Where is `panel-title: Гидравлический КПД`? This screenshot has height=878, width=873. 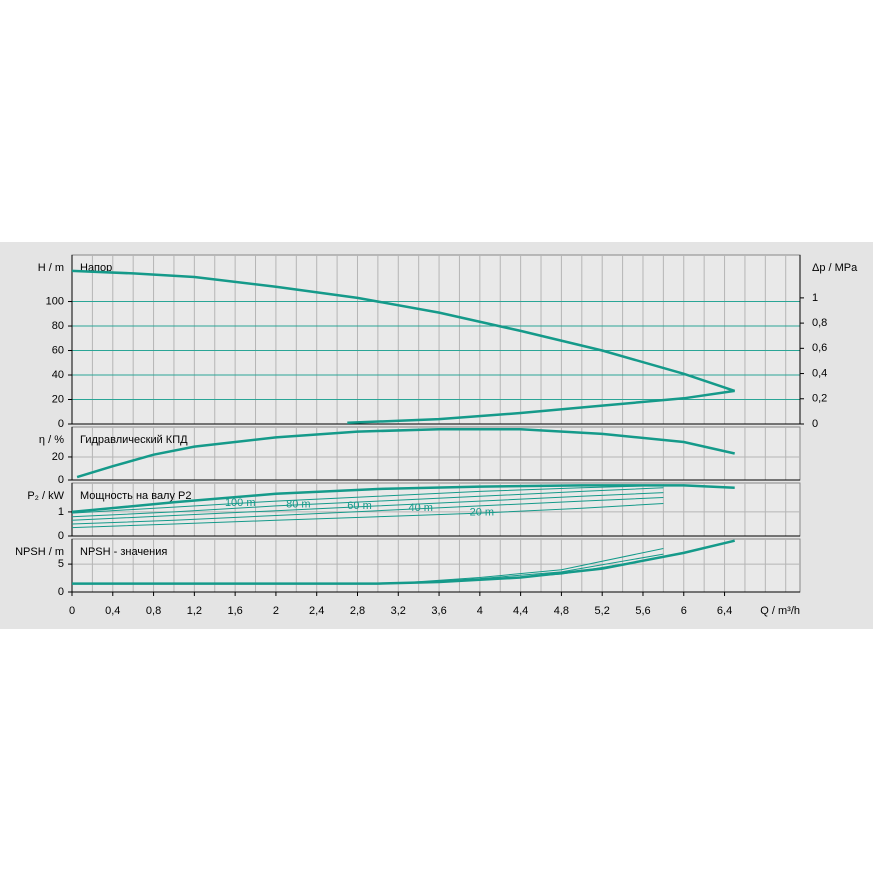 panel-title: Гидравлический КПД is located at coordinates (134, 440).